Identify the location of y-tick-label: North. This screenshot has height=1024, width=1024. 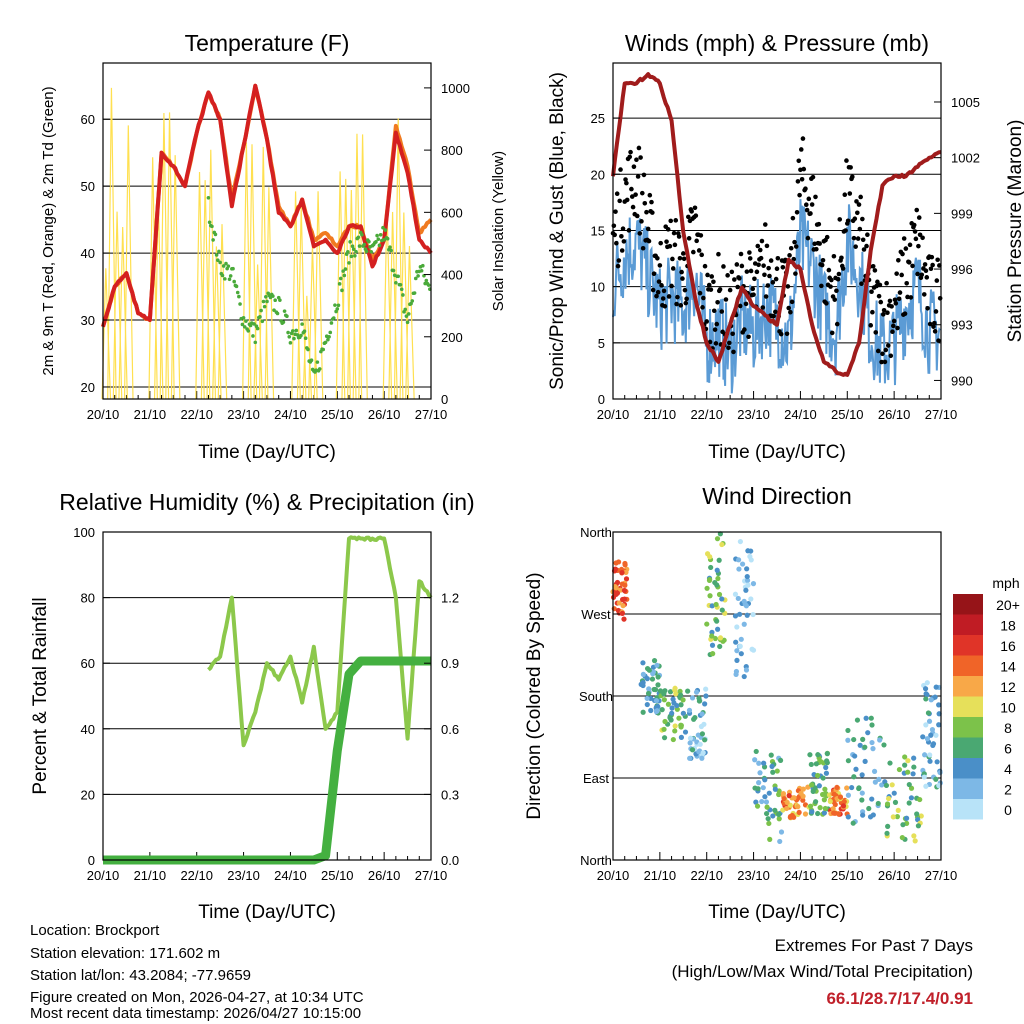
(596, 532).